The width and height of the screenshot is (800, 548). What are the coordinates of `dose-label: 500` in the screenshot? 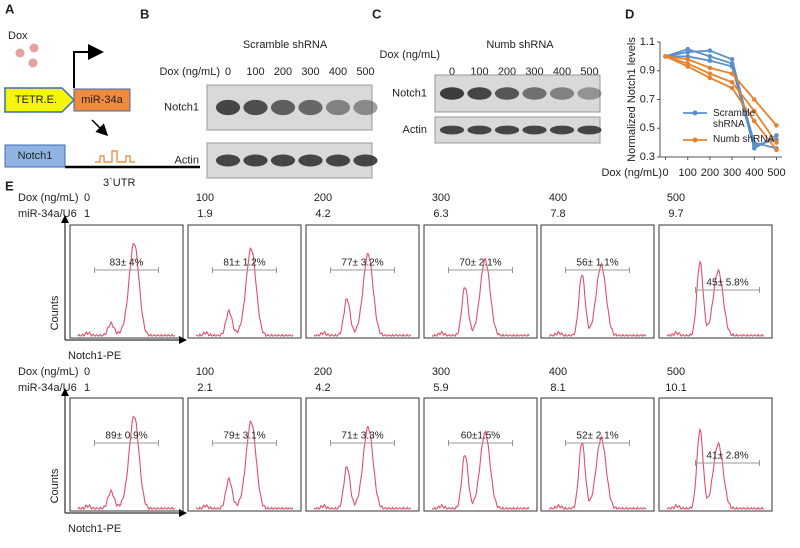 It's located at (676, 372).